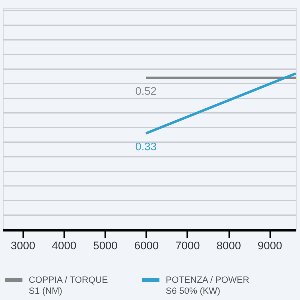 This screenshot has width=300, height=300. What do you see at coordinates (188, 246) in the screenshot?
I see `x-tick-label: 7000` at bounding box center [188, 246].